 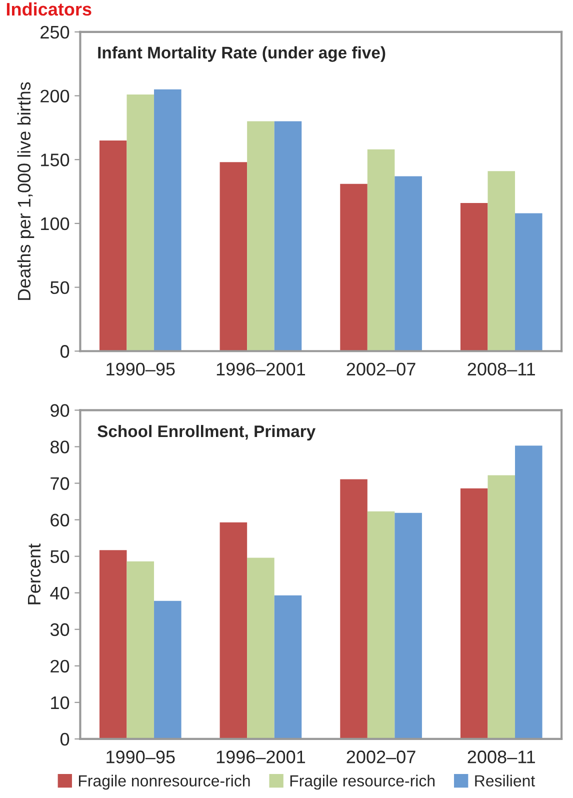 What do you see at coordinates (60, 520) in the screenshot?
I see `y-tick-label: 60` at bounding box center [60, 520].